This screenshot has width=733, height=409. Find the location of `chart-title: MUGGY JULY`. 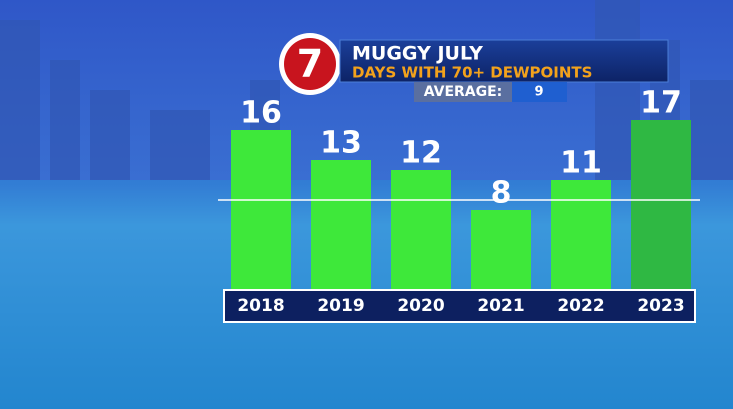

chart-title: MUGGY JULY is located at coordinates (417, 54).